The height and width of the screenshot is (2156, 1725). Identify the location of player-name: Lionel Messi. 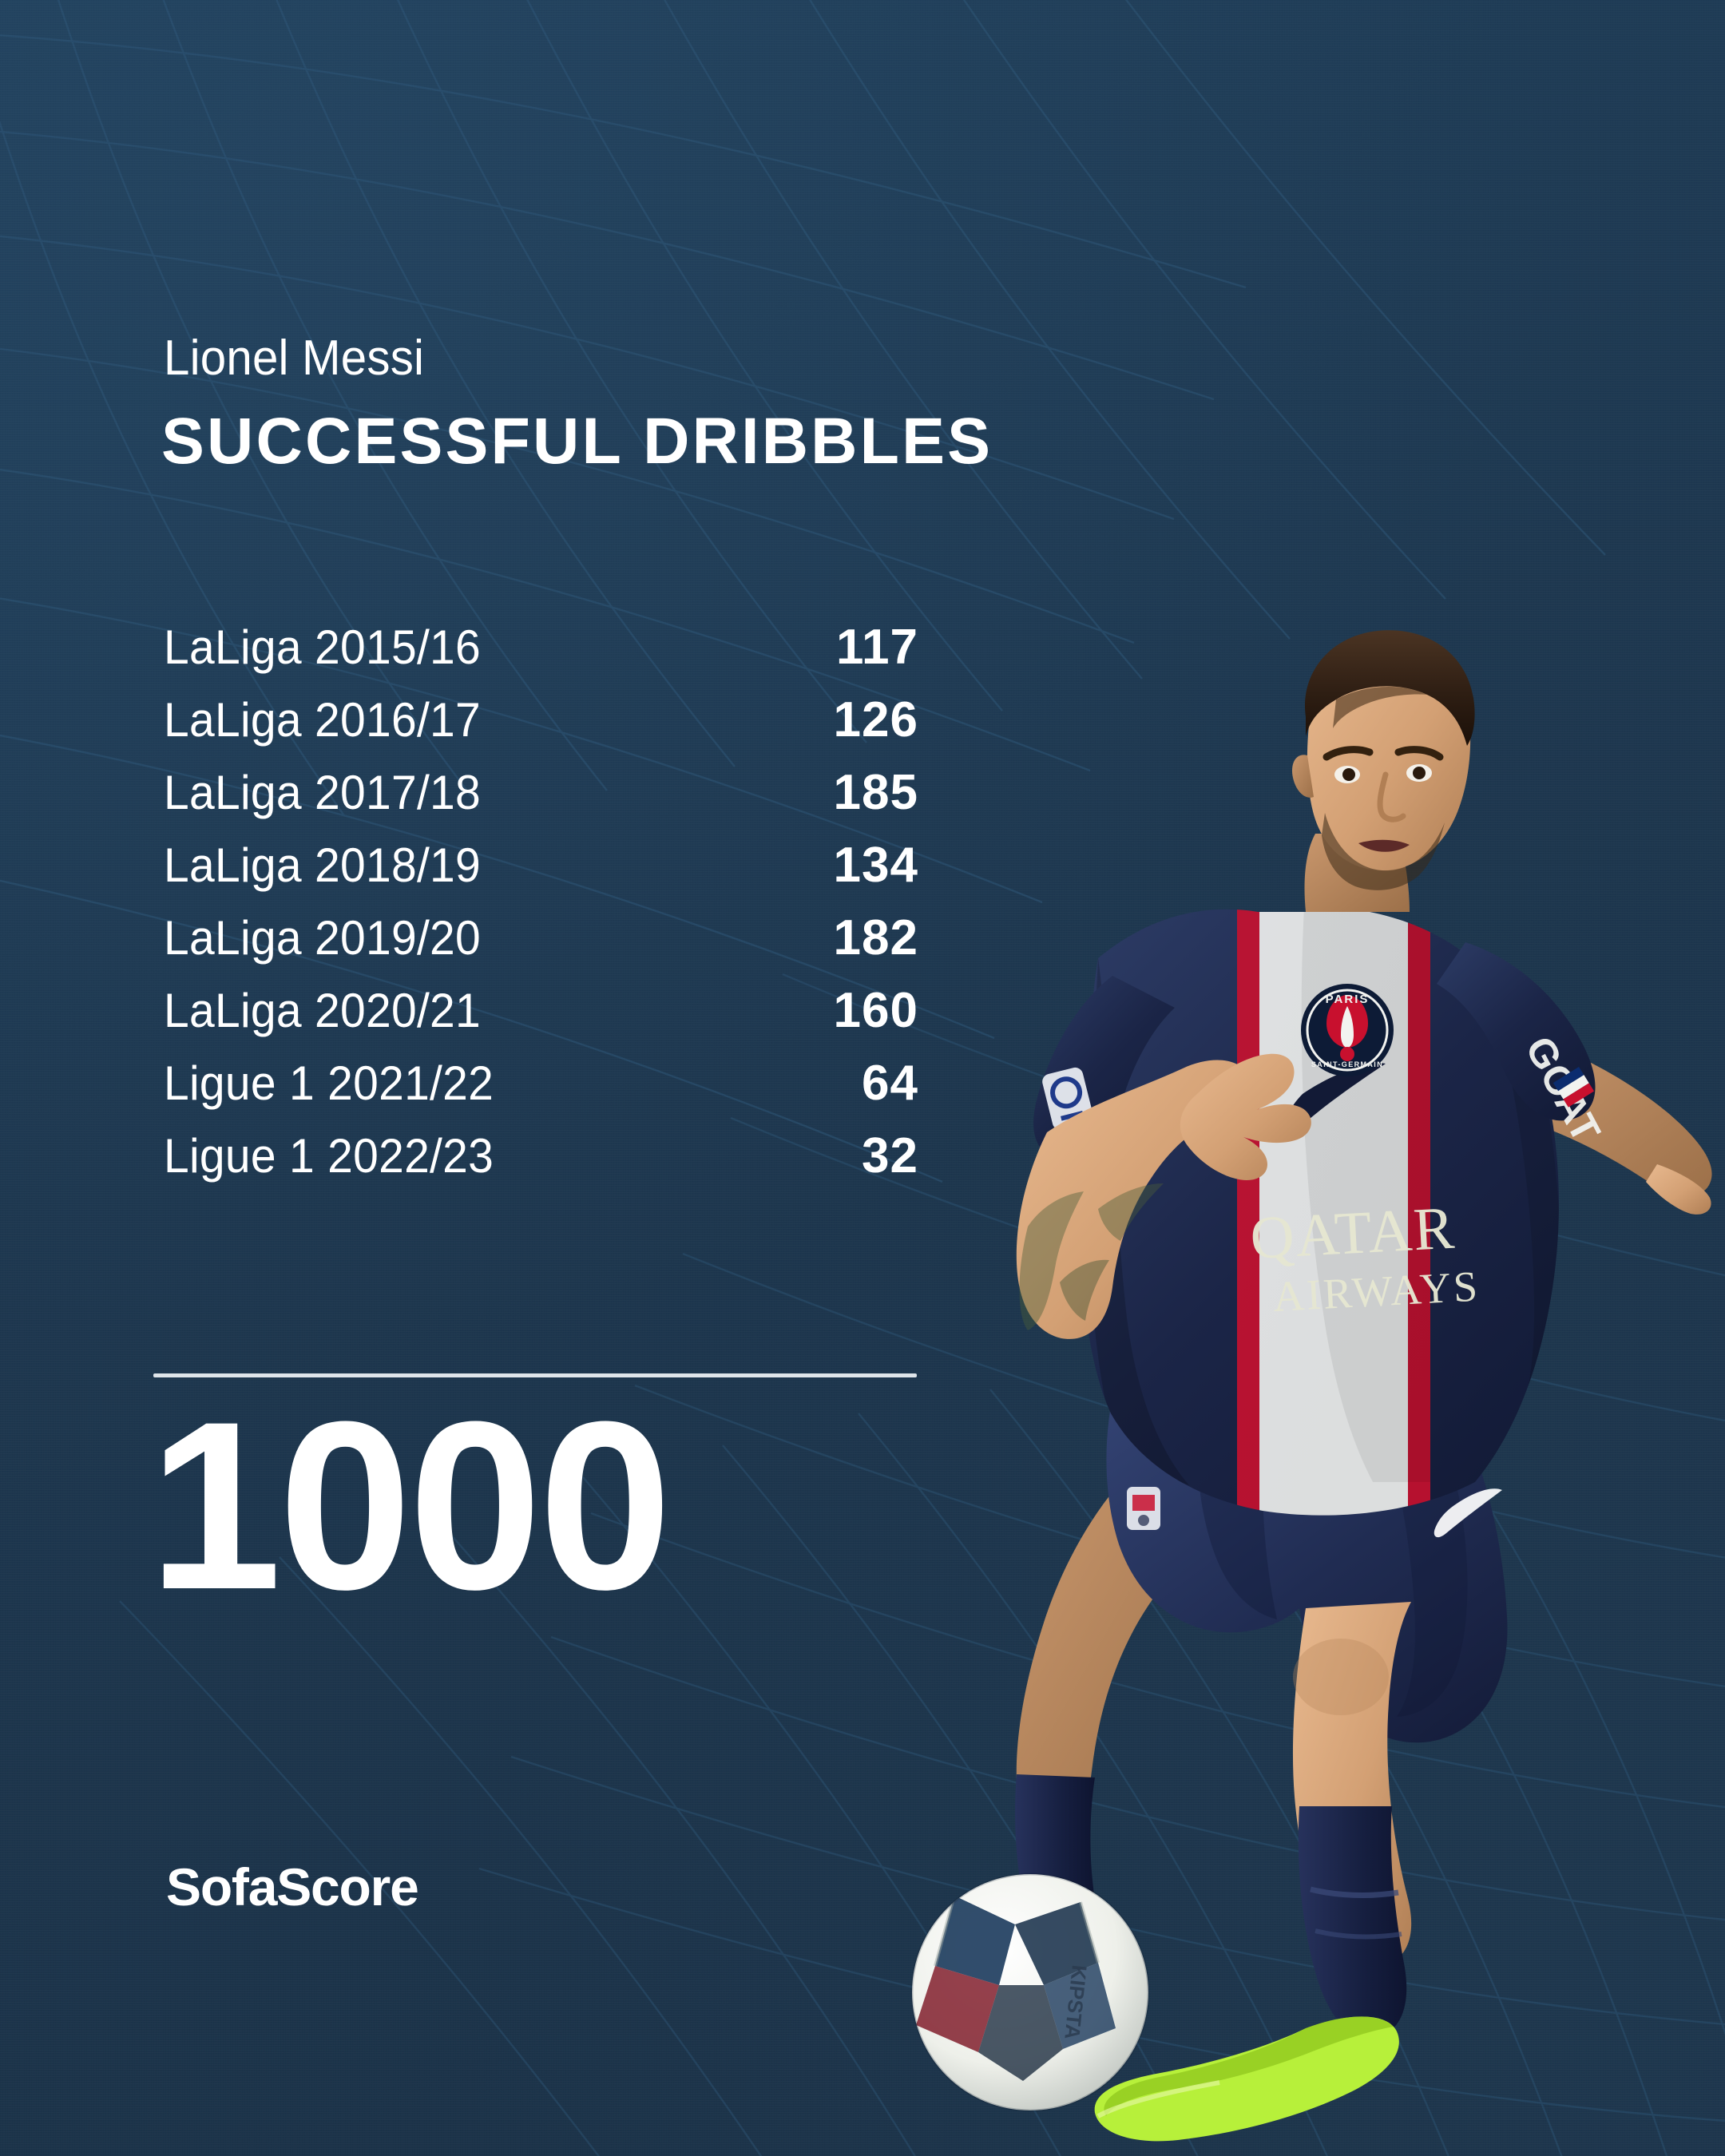
(295, 358).